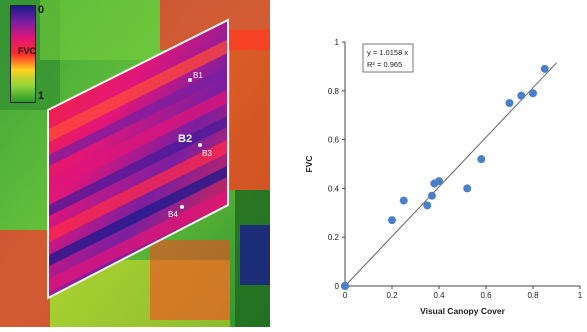  I want to click on equation-box, so click(388, 58).